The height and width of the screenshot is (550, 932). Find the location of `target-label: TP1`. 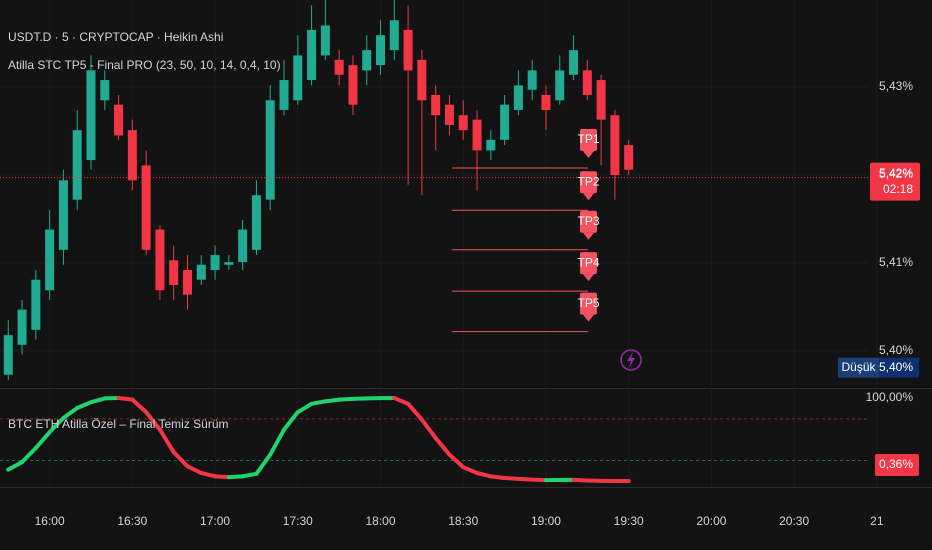

target-label: TP1 is located at coordinates (588, 139).